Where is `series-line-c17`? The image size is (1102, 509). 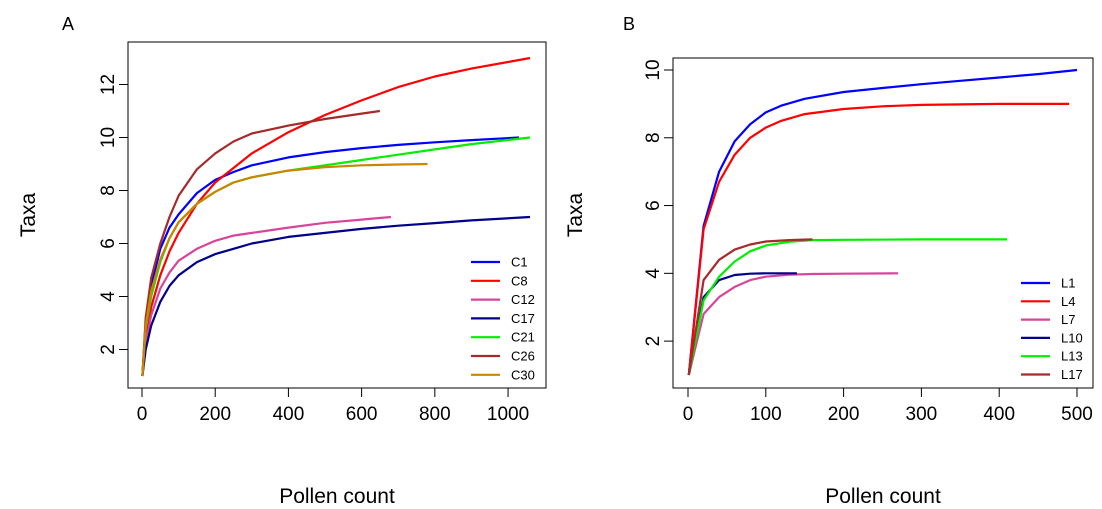 series-line-c17 is located at coordinates (336, 296).